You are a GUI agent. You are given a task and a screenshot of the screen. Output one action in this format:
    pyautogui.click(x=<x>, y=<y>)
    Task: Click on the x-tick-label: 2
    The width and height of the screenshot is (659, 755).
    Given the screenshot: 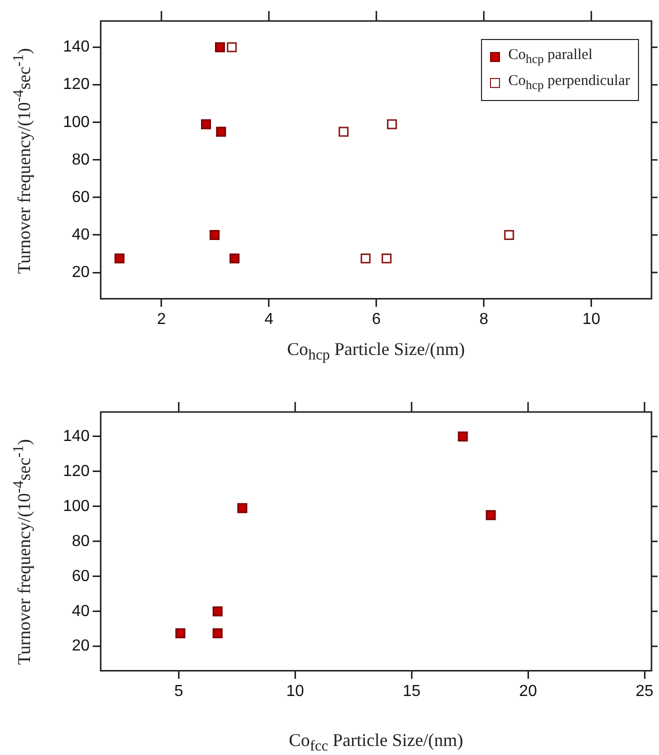 What is the action you would take?
    pyautogui.click(x=161, y=319)
    